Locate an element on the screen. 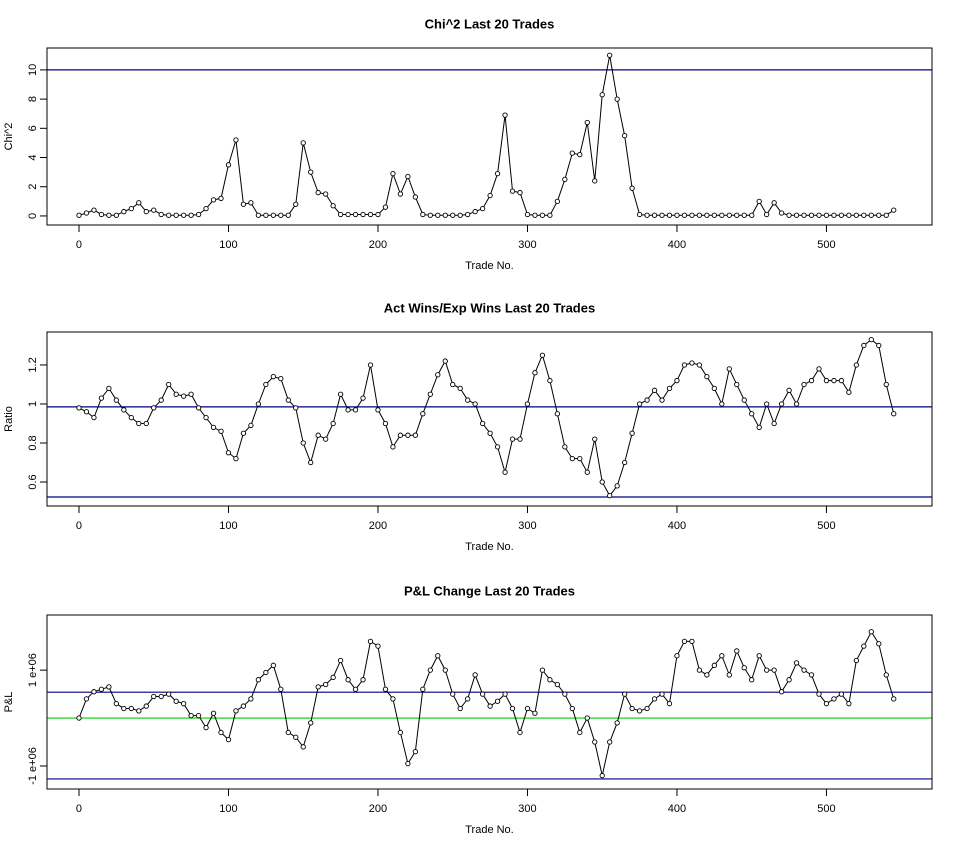 The height and width of the screenshot is (850, 957). y-tick-label: 1 is located at coordinates (33, 404).